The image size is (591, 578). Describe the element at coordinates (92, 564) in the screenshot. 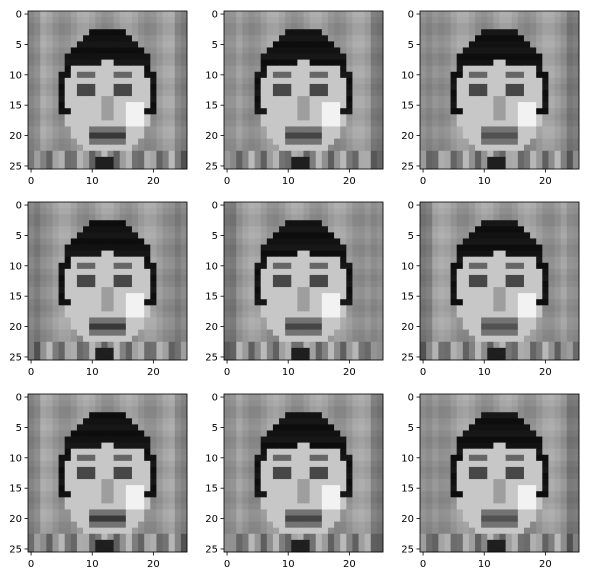

I see `x-tick-label: 10` at that location.